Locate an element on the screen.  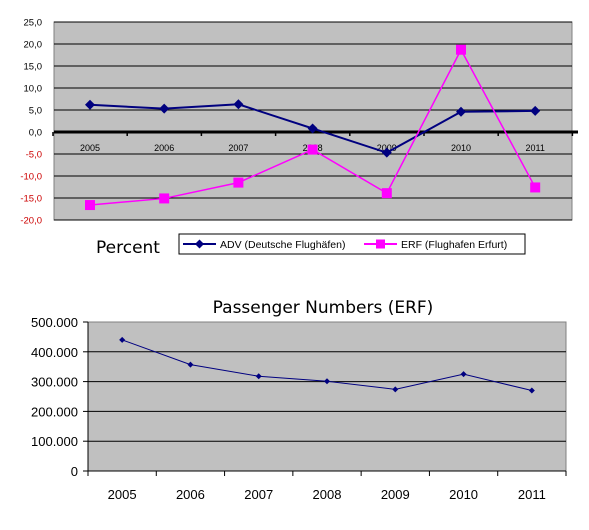
y-tick-label: 15,0 is located at coordinates (33, 67).